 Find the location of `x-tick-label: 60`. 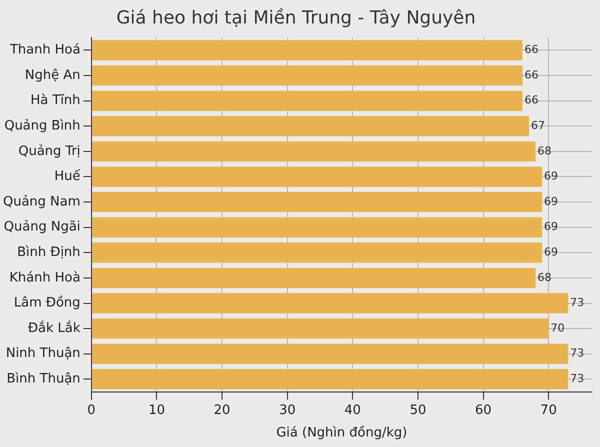

x-tick-label: 60 is located at coordinates (483, 410).